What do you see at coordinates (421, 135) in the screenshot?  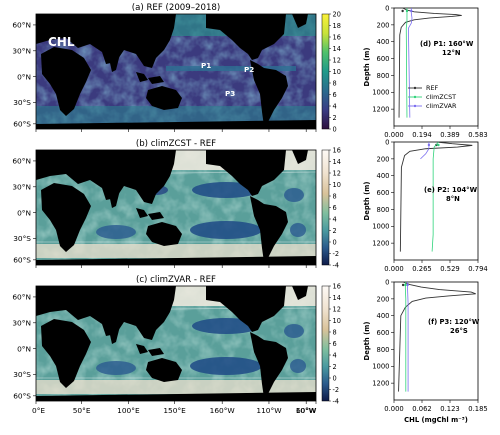 I see `chl-tick-label: 0.194` at bounding box center [421, 135].